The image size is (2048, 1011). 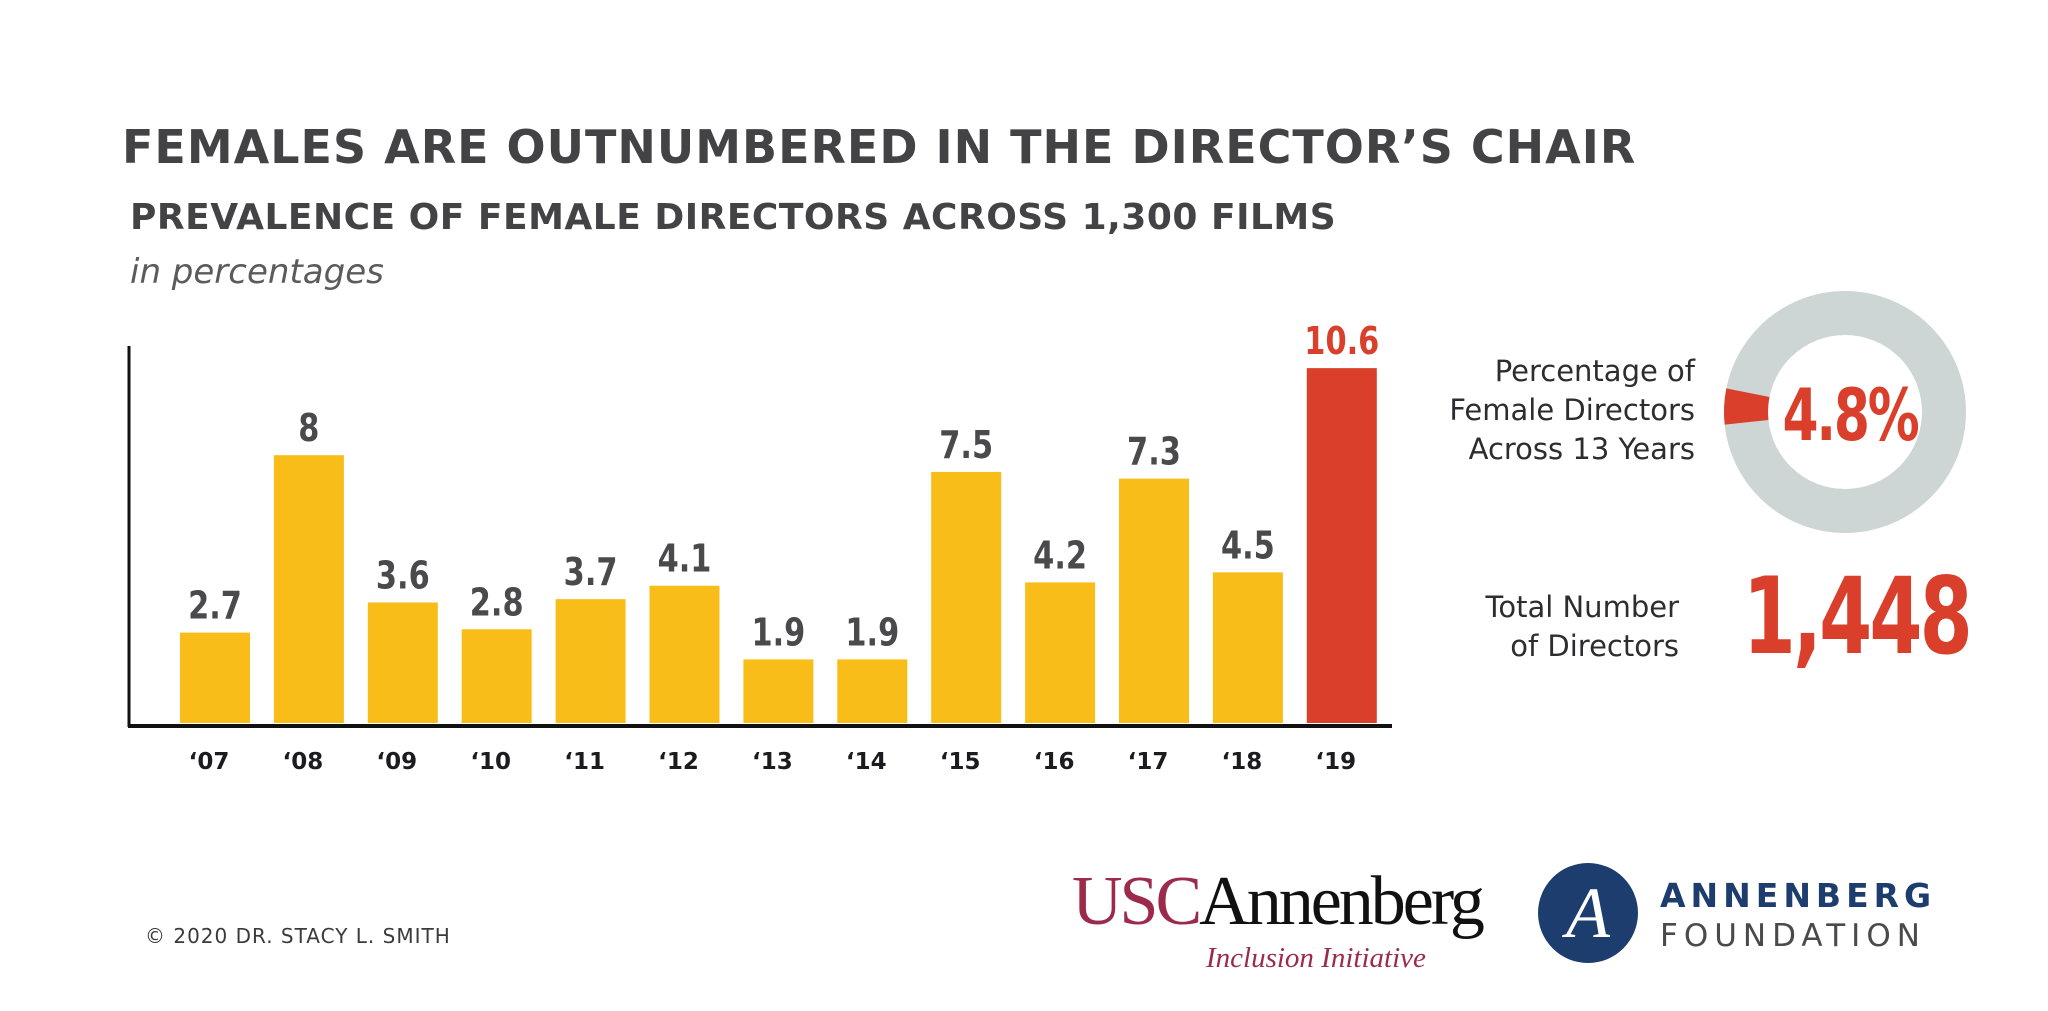 What do you see at coordinates (303, 762) in the screenshot?
I see `x-tick-label-1: ‘08` at bounding box center [303, 762].